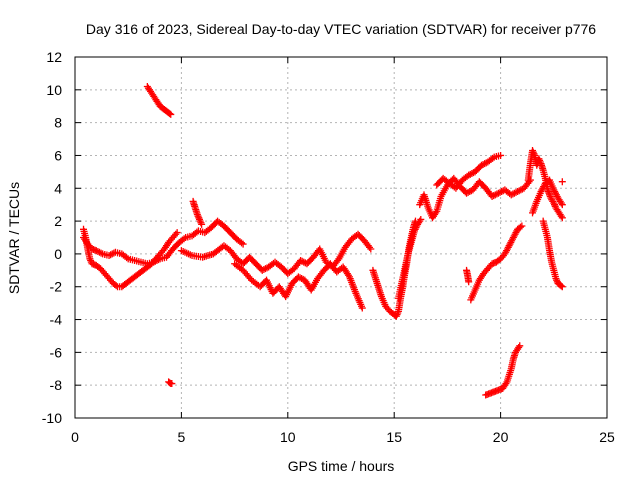  What do you see at coordinates (54, 90) in the screenshot?
I see `y-tick-label: 10` at bounding box center [54, 90].